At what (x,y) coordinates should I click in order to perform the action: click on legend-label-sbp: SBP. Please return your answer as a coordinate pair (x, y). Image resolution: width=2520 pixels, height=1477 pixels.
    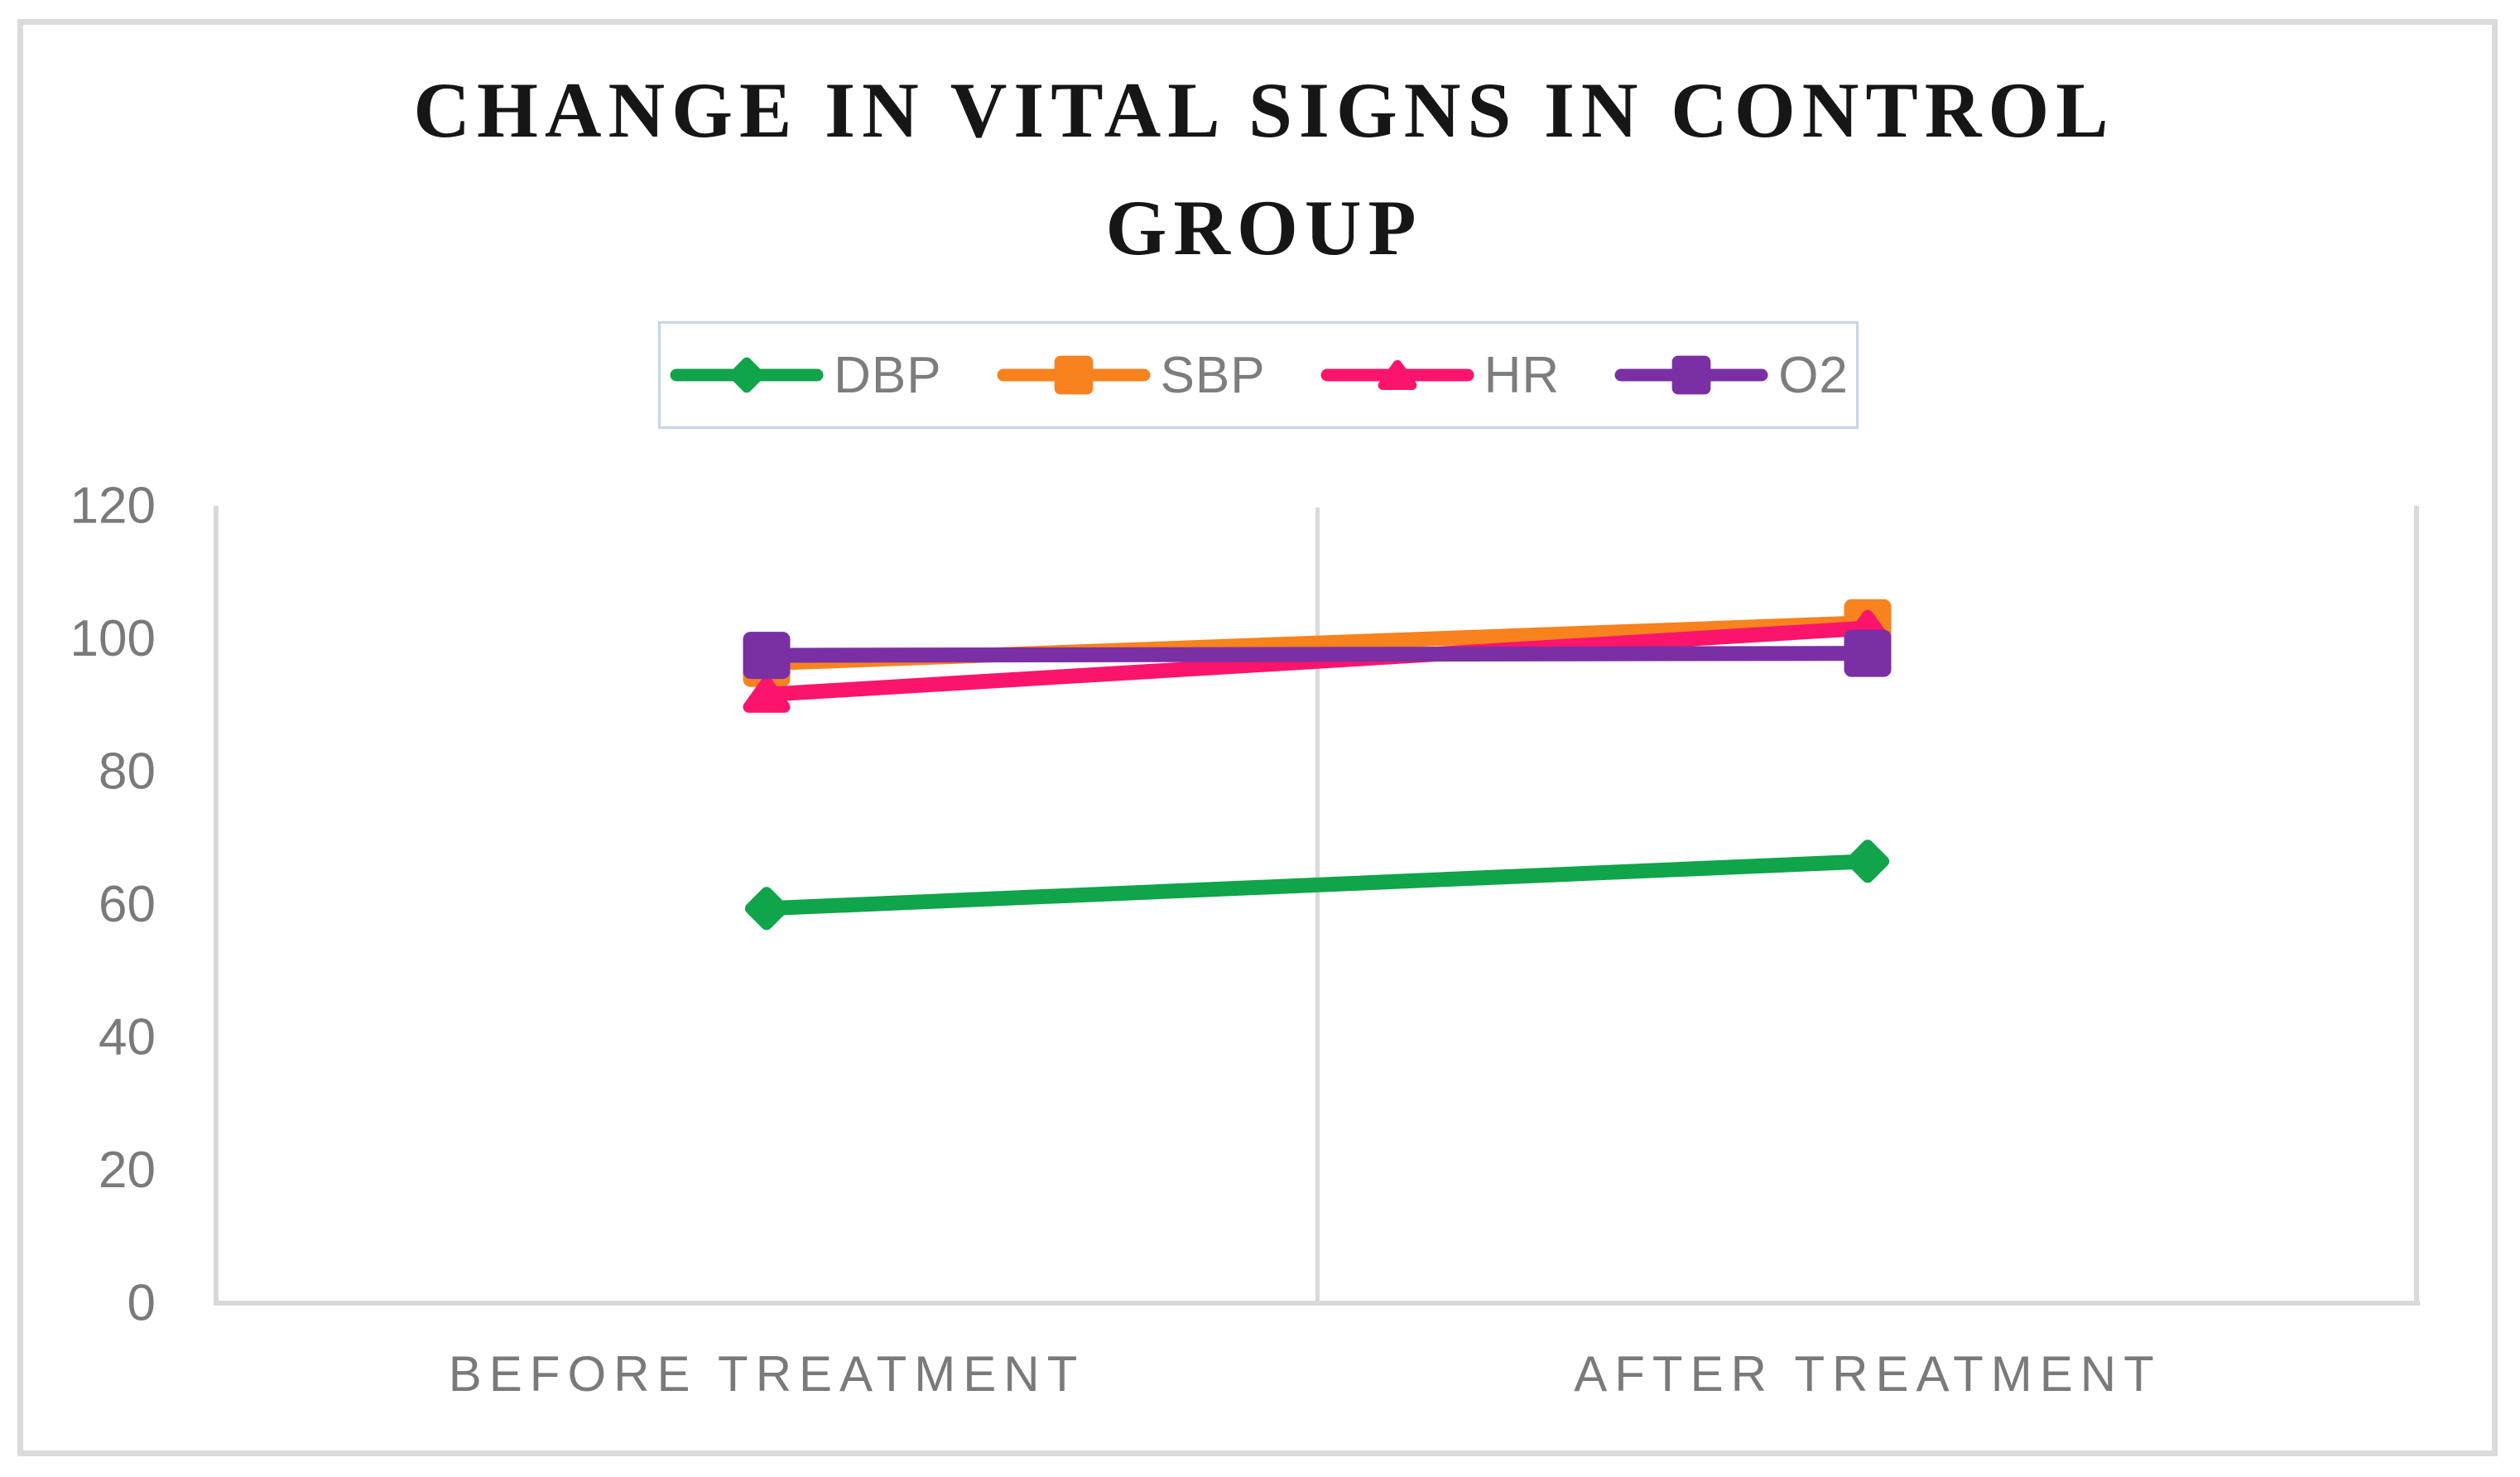
    Looking at the image, I should click on (1213, 375).